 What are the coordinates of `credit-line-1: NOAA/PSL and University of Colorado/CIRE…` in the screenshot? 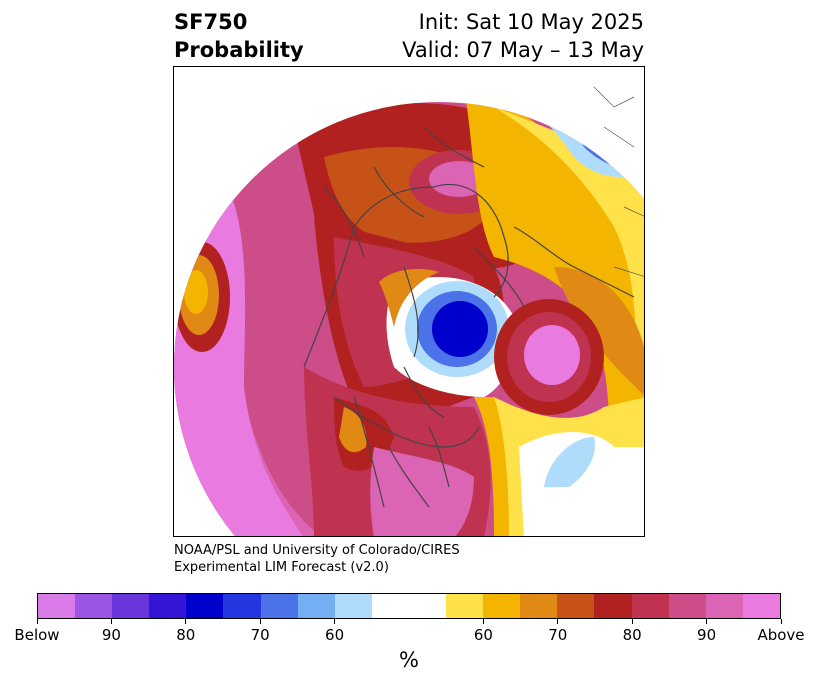 It's located at (317, 550).